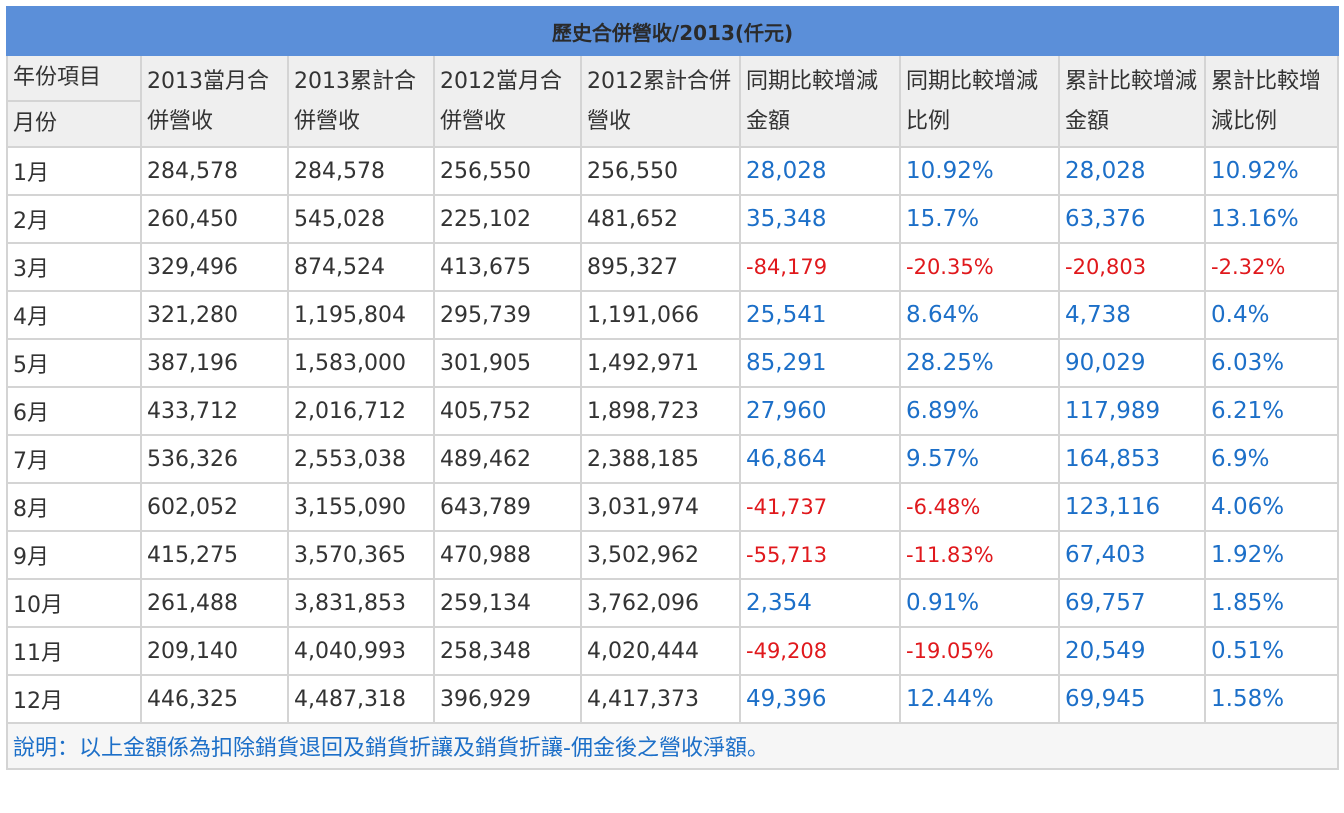  I want to click on cumulative-2012-cell: 3,031,974, so click(660, 507).